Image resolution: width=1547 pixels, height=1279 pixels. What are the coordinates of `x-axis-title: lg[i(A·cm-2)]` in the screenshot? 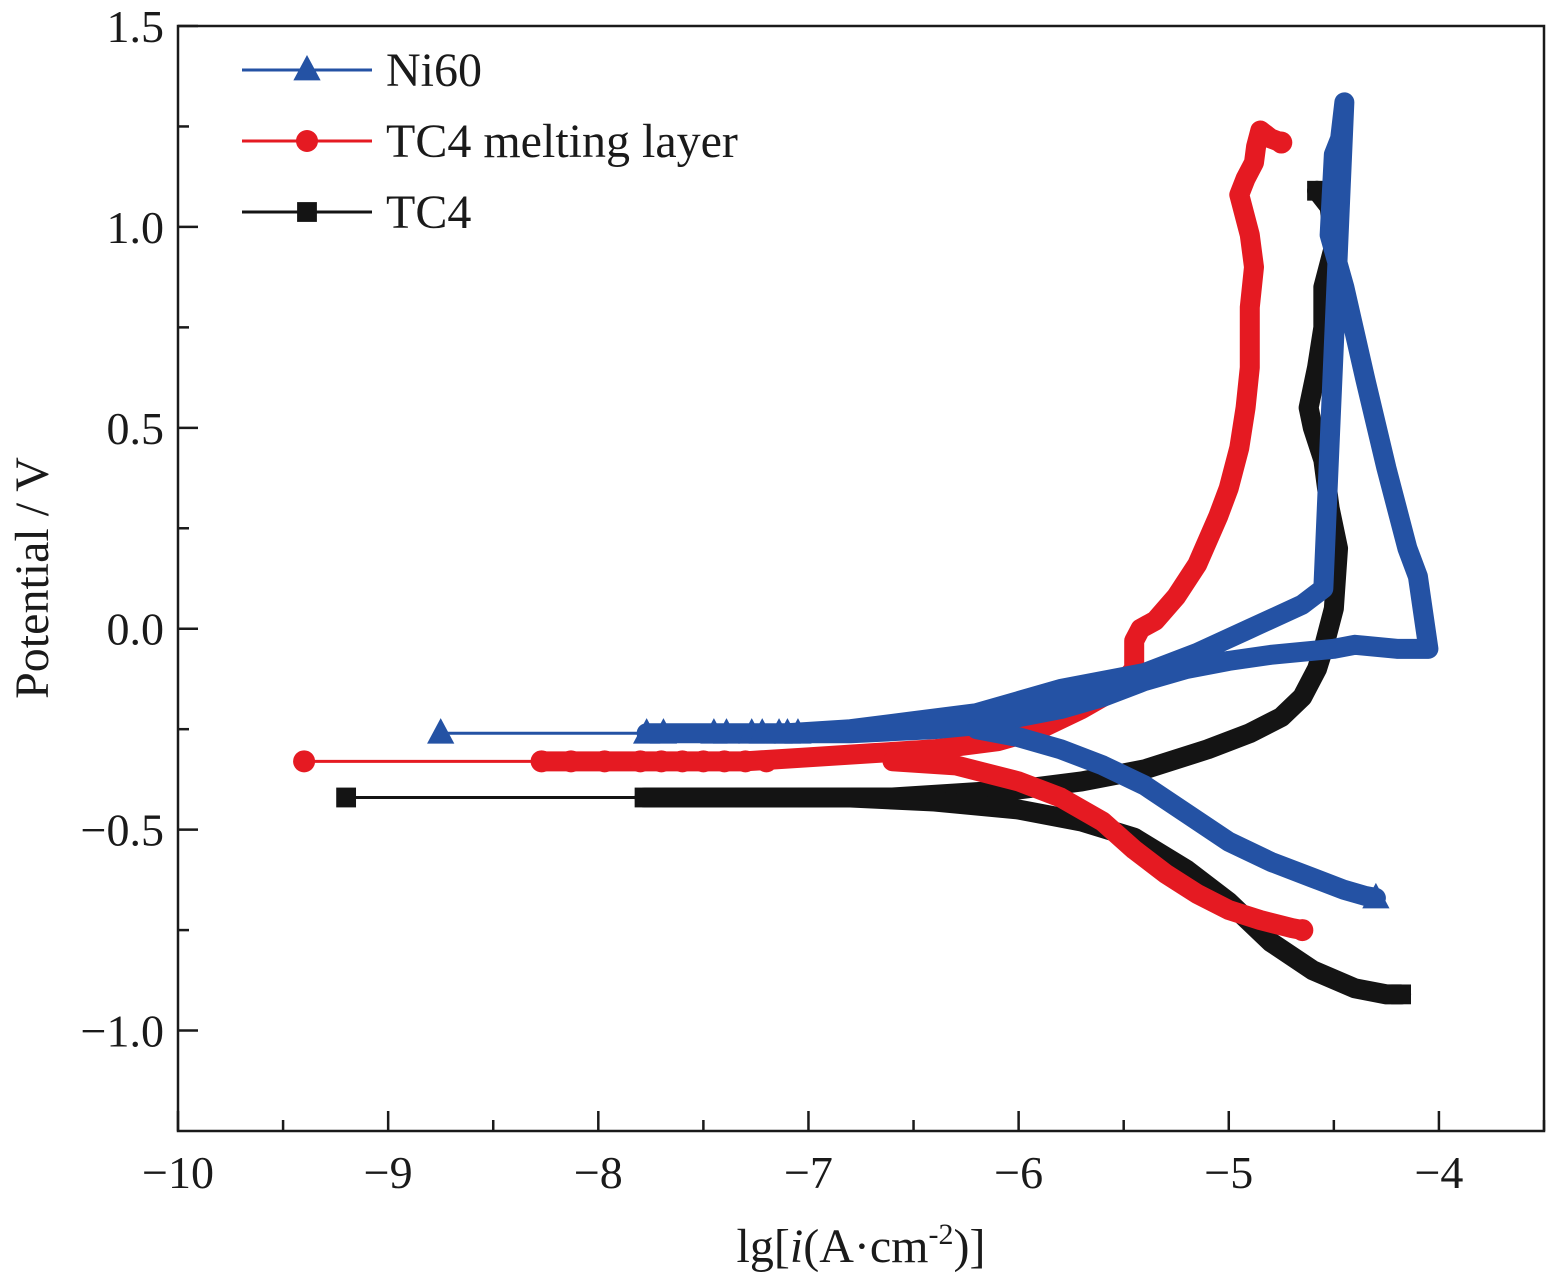 It's located at (861, 1245).